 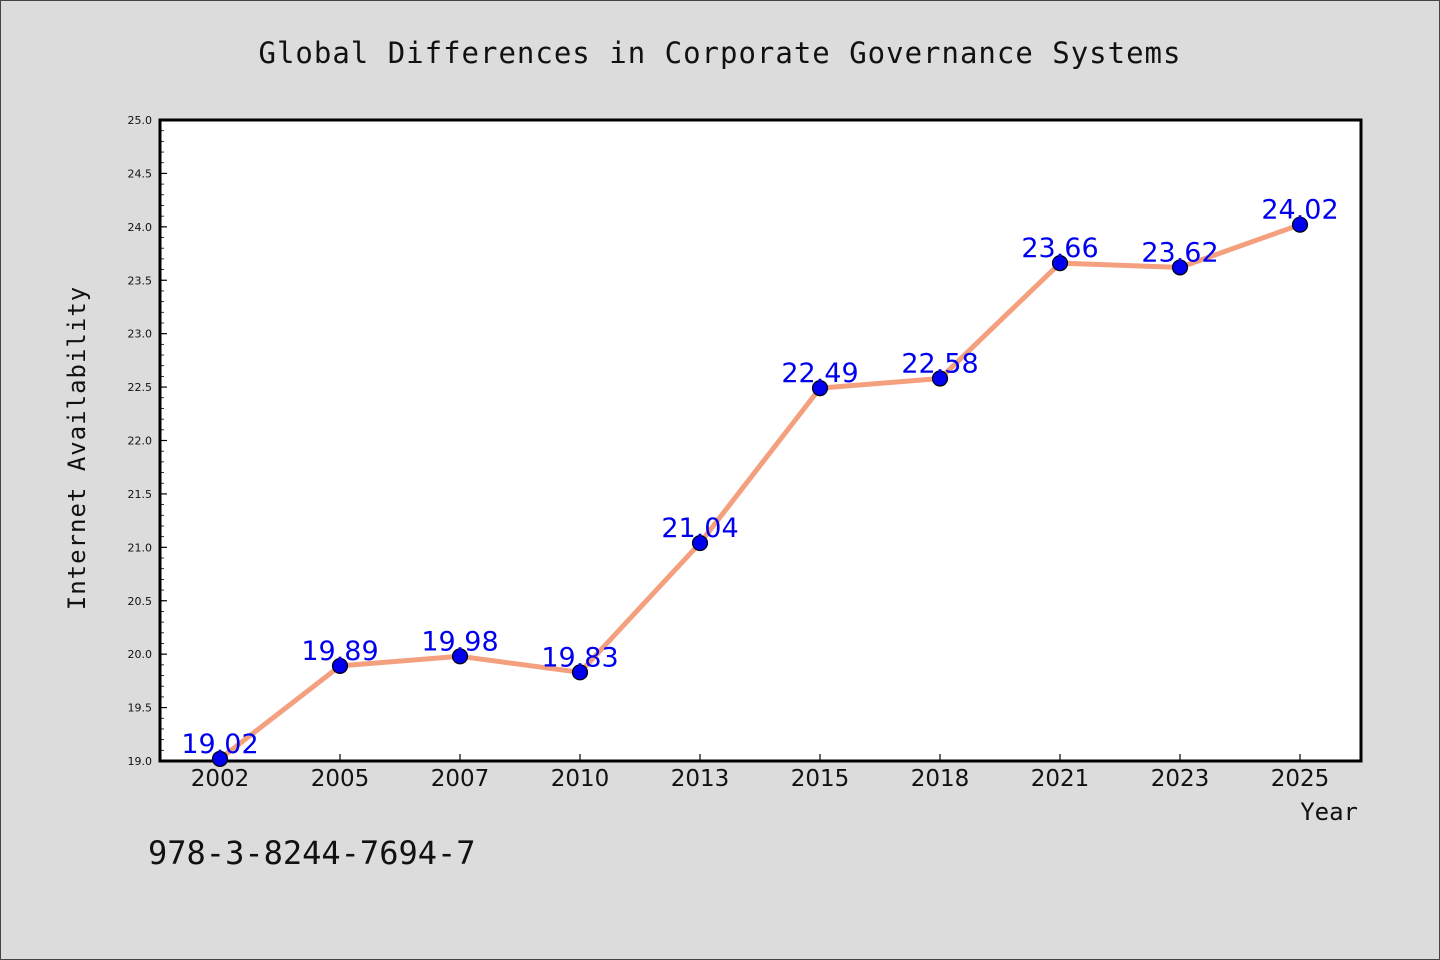 I want to click on y-tick-label: 24.0, so click(x=140, y=227).